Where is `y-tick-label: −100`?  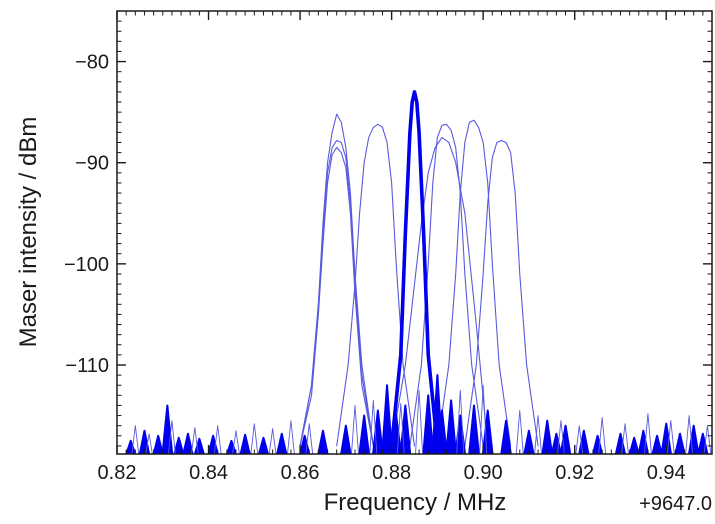
y-tick-label: −100 is located at coordinates (86, 265).